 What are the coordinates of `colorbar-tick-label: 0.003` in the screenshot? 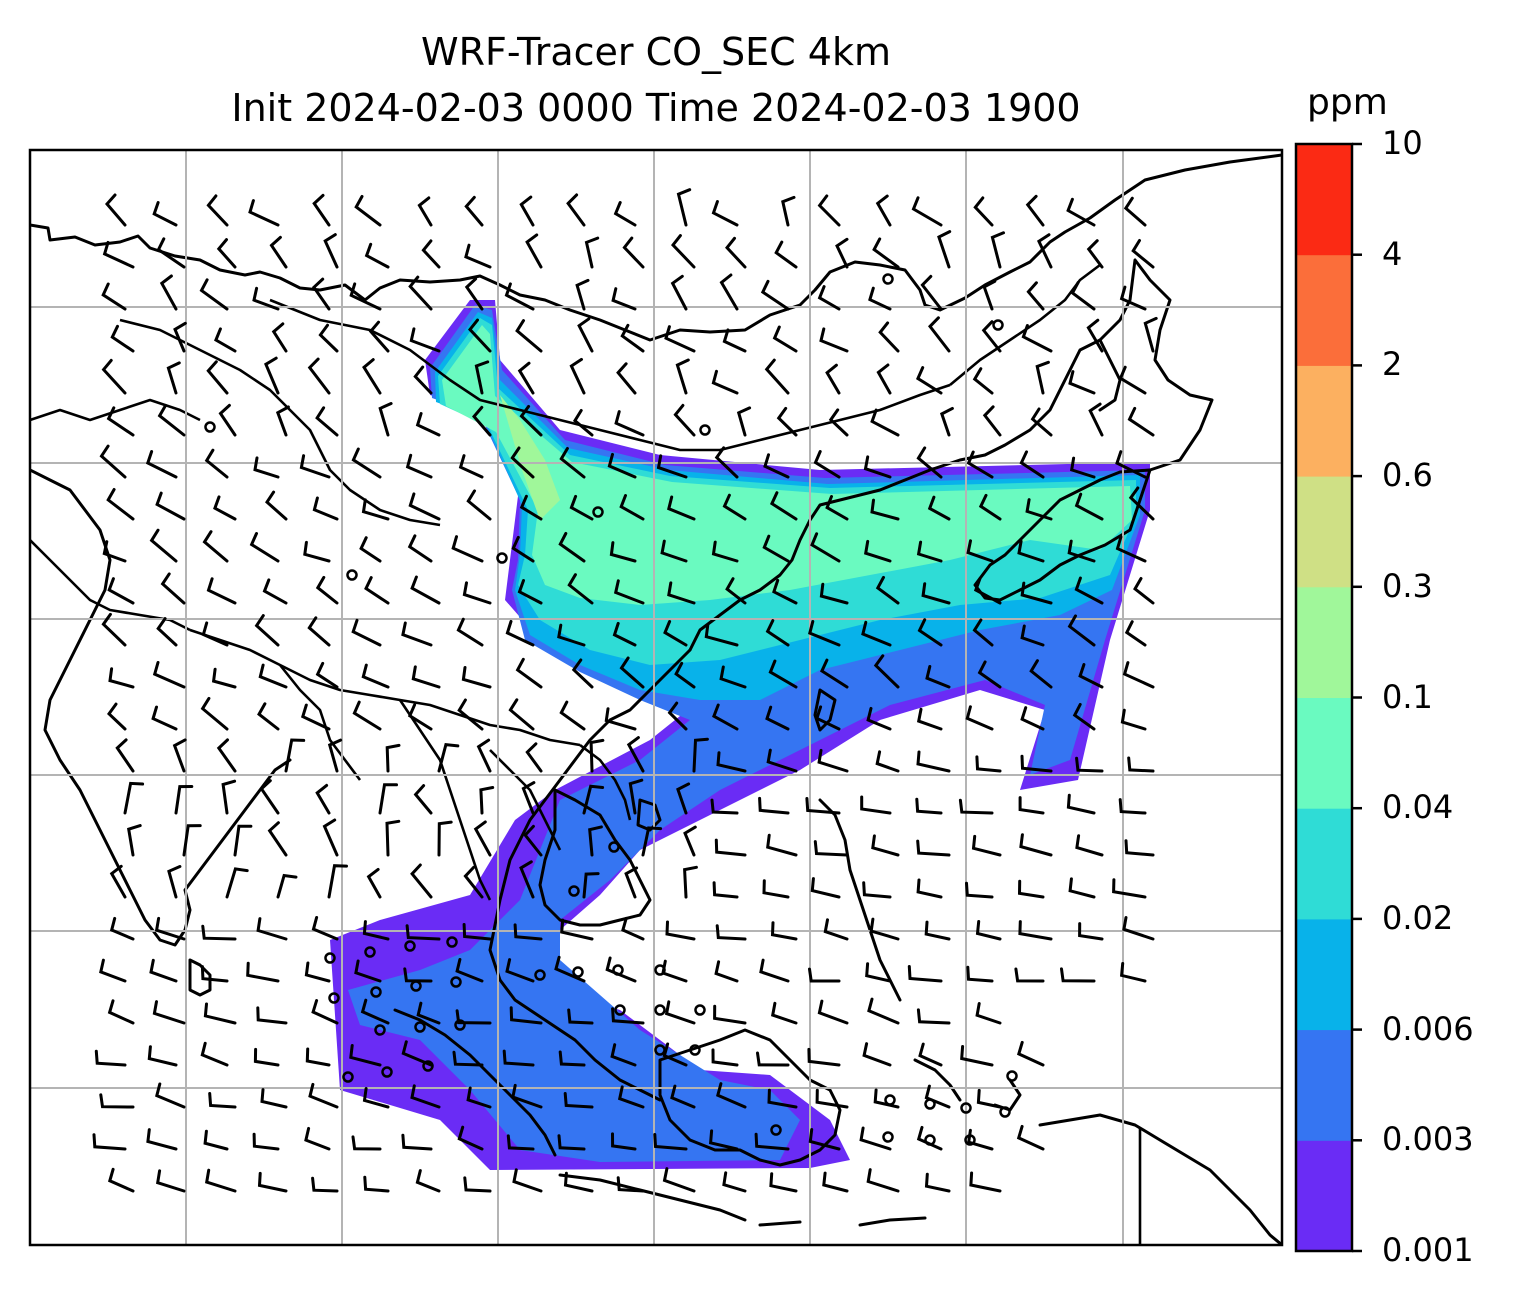 It's located at (1428, 1139).